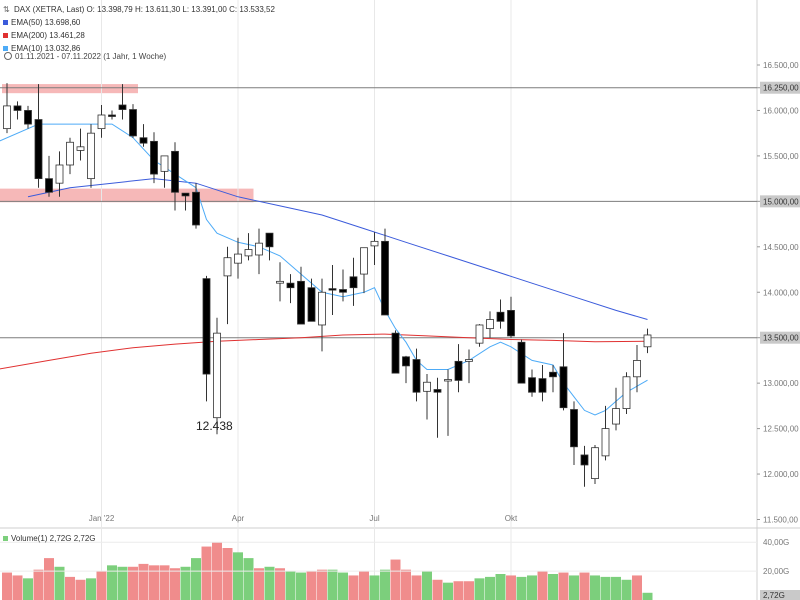  I want to click on volume-last-label: 2,72G, so click(774, 595).